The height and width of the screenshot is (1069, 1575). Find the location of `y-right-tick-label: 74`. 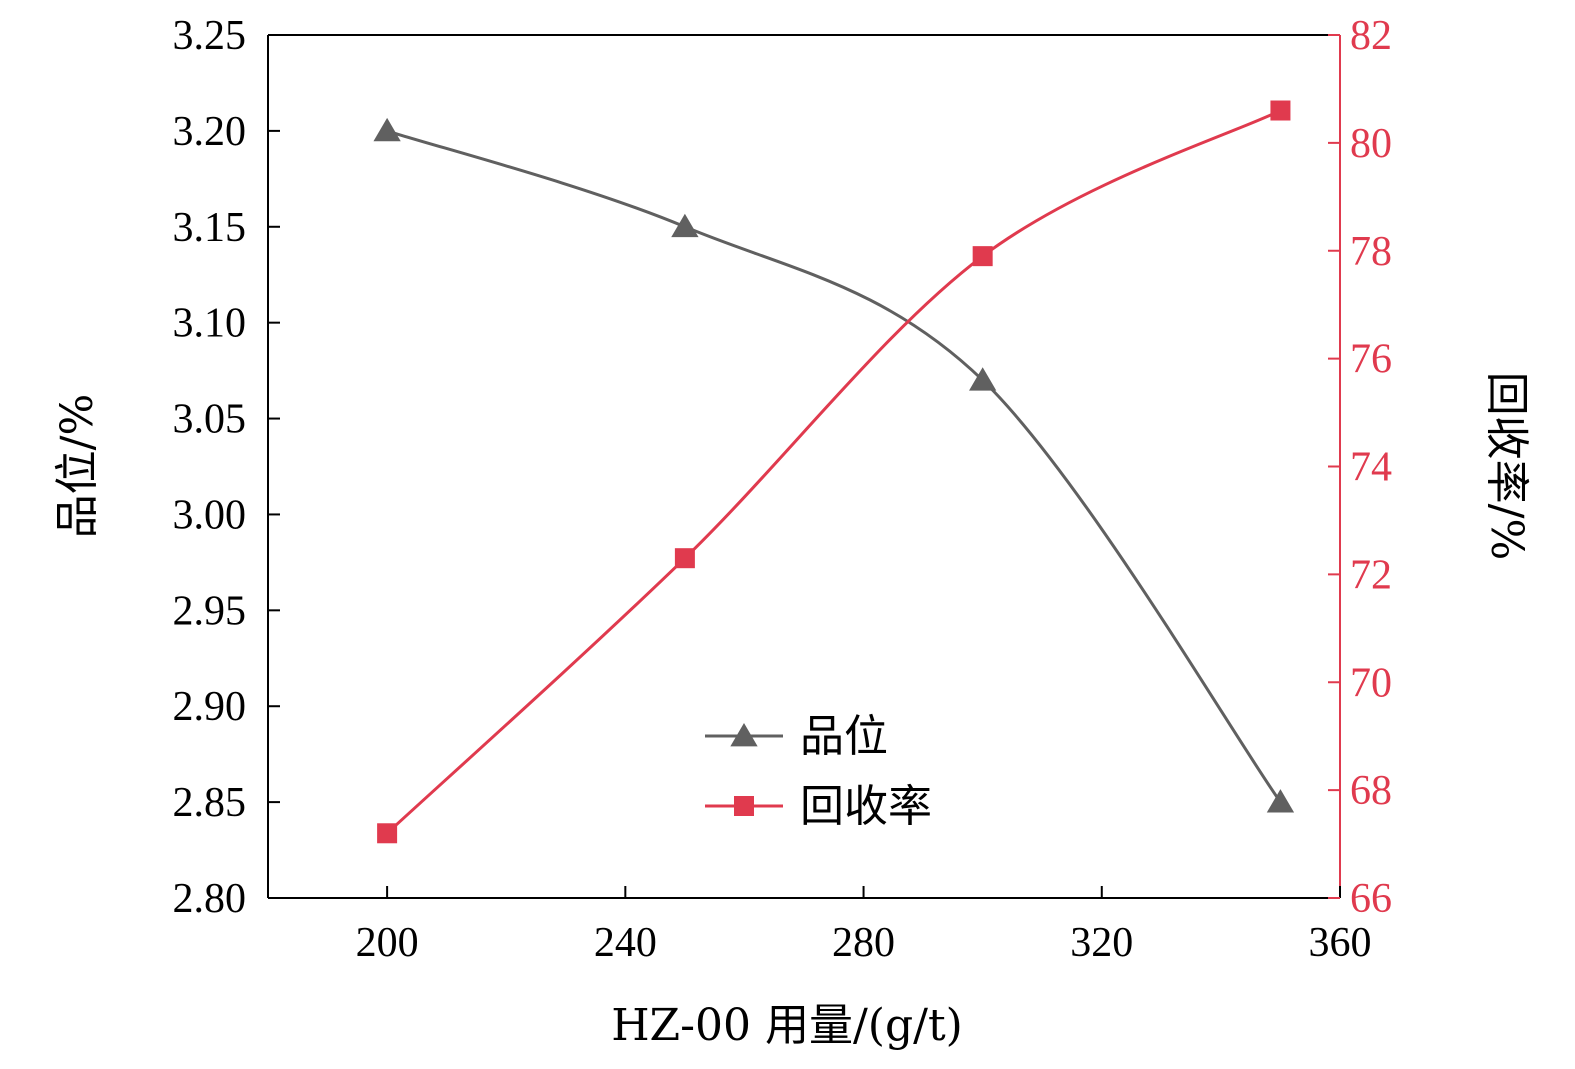

y-right-tick-label: 74 is located at coordinates (1371, 468).